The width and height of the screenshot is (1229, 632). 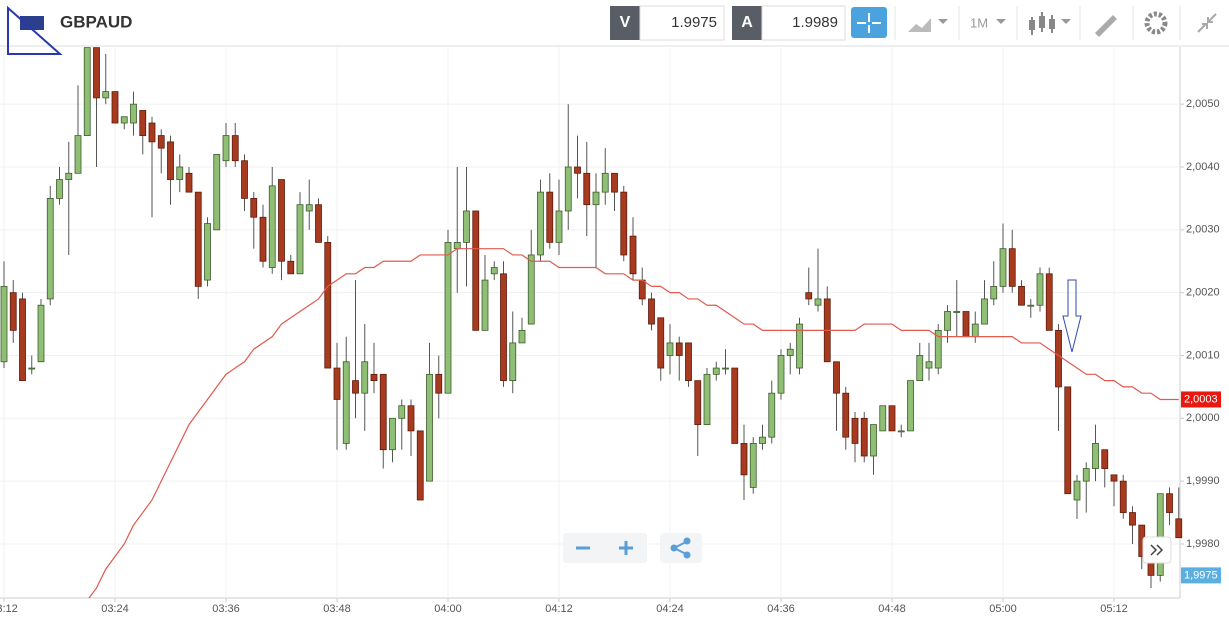 I want to click on draw-icon, so click(x=1106, y=26).